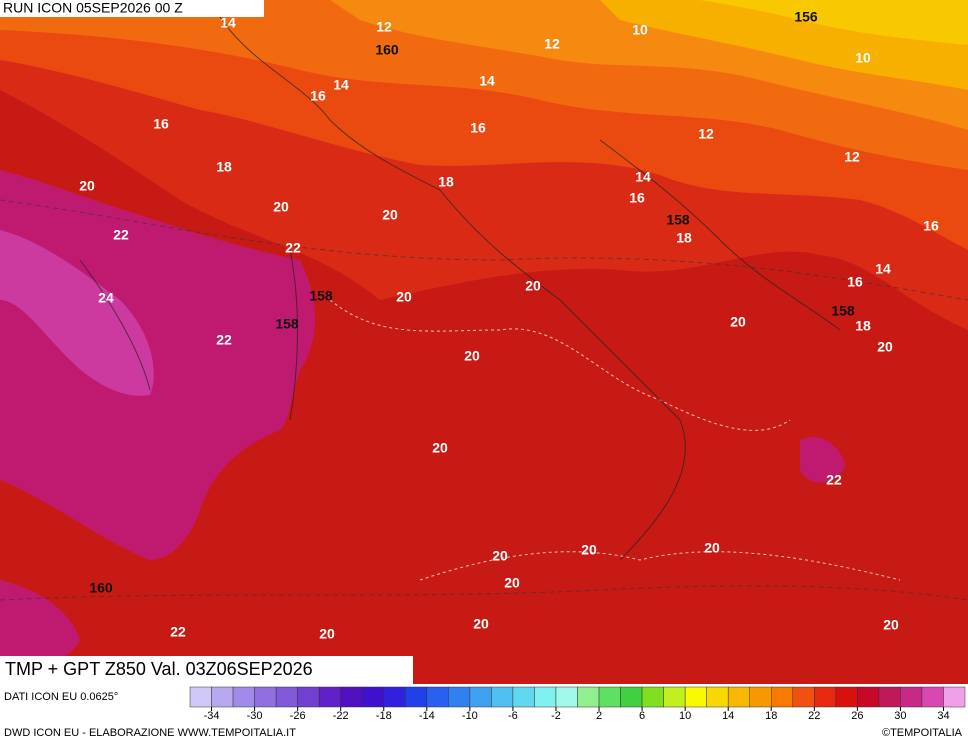  I want to click on temperature-label: 24, so click(106, 298).